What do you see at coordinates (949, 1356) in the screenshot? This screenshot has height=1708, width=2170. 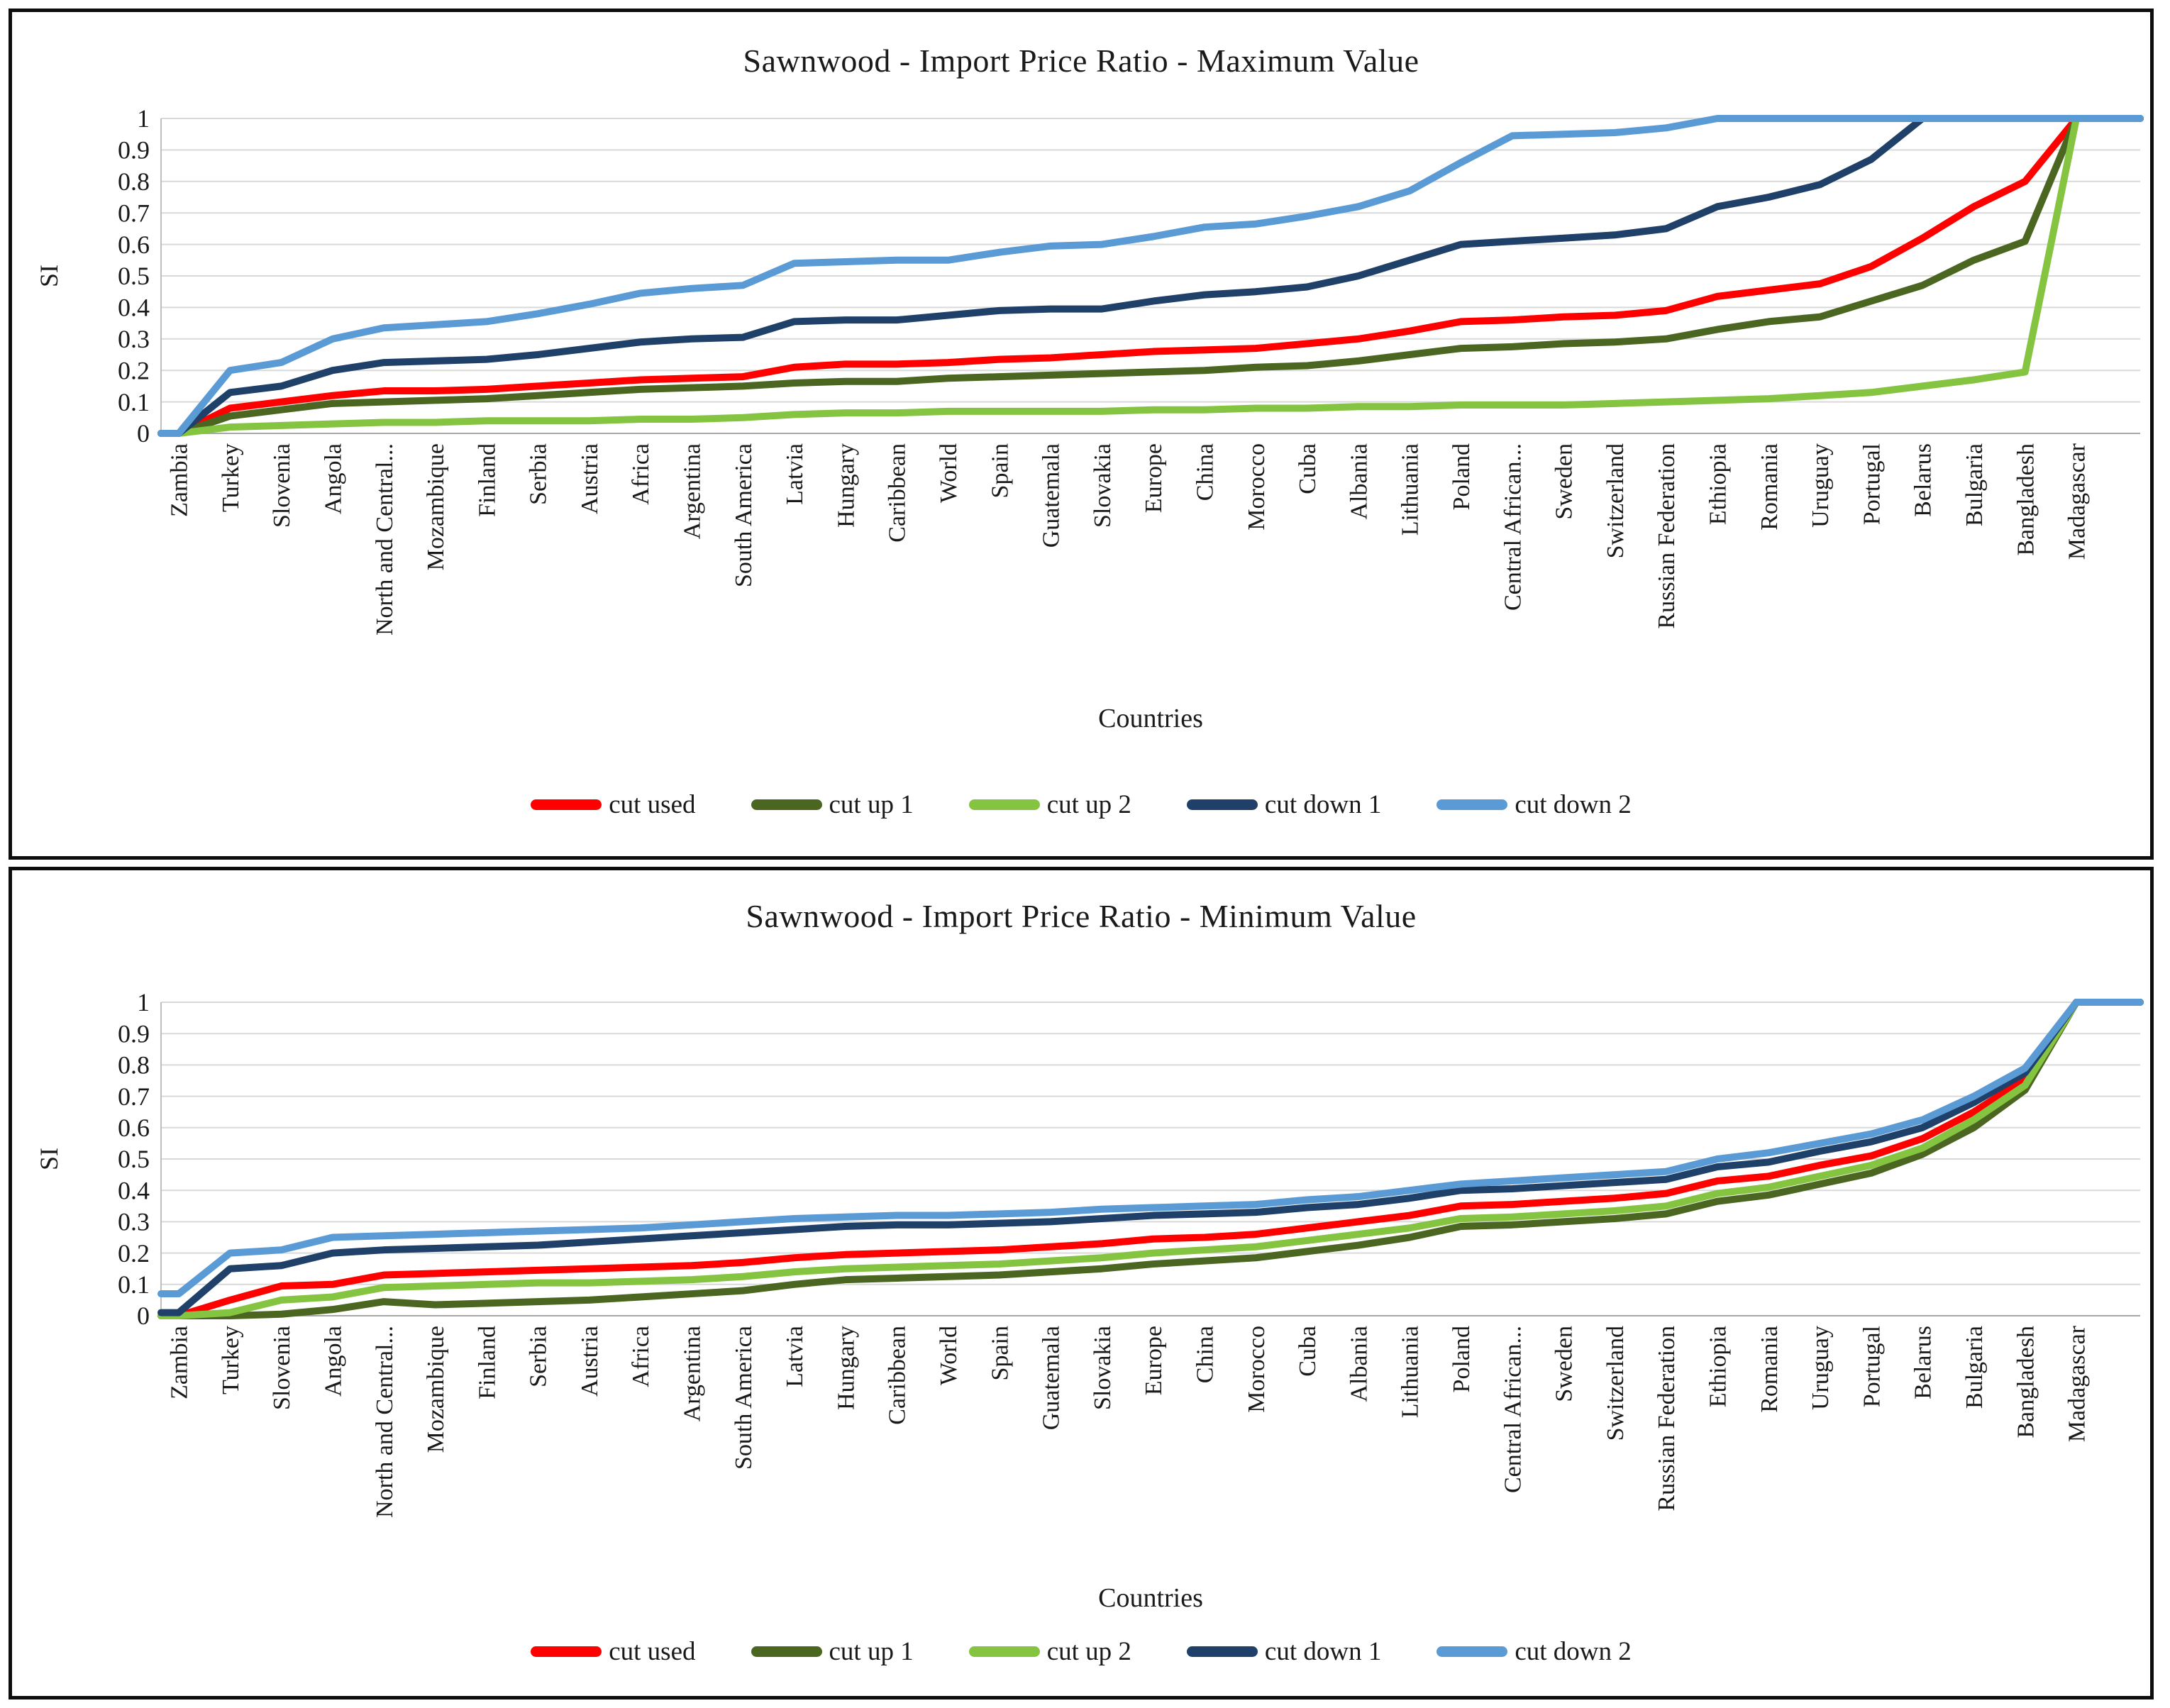 I see `x-category-label: World` at bounding box center [949, 1356].